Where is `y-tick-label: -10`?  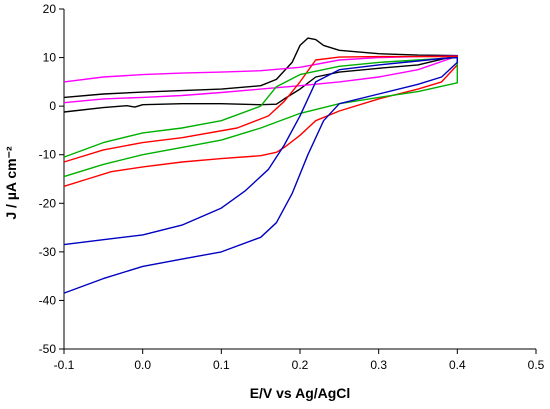
y-tick-label: -10 is located at coordinates (48, 155).